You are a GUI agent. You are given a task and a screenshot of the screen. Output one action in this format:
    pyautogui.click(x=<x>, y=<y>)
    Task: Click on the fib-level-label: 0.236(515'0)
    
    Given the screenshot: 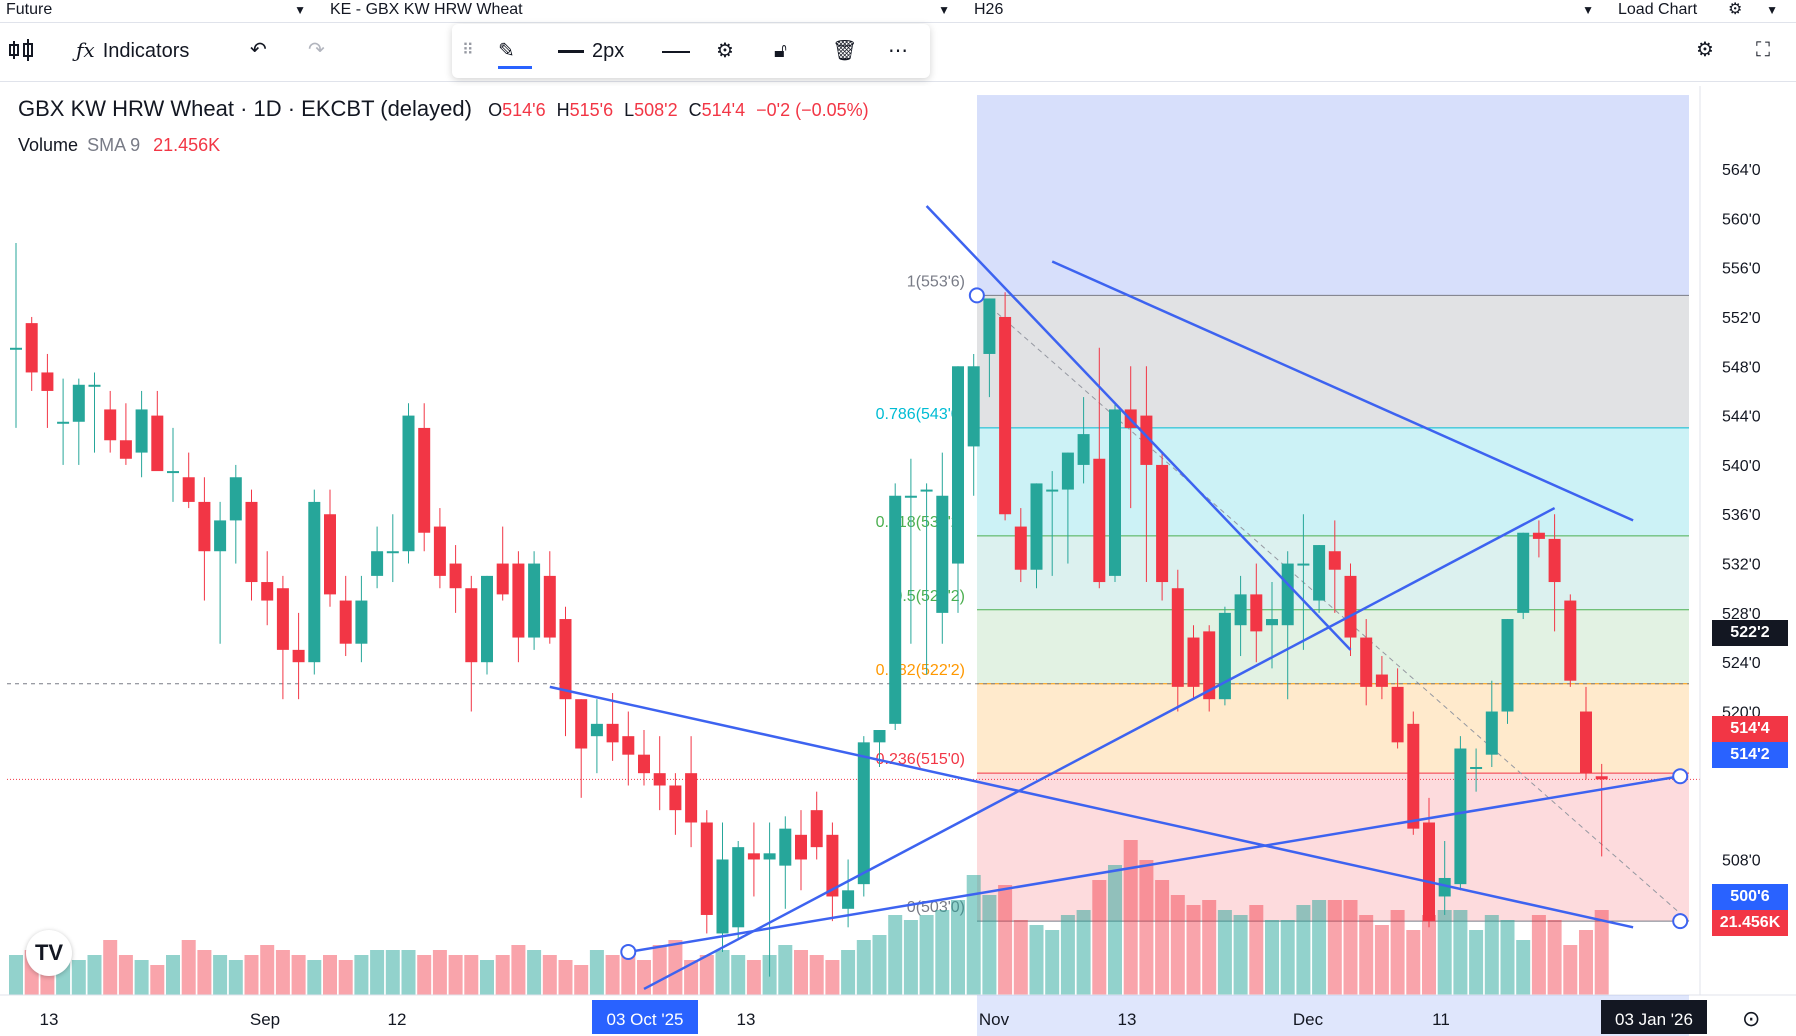 What is the action you would take?
    pyautogui.click(x=920, y=759)
    